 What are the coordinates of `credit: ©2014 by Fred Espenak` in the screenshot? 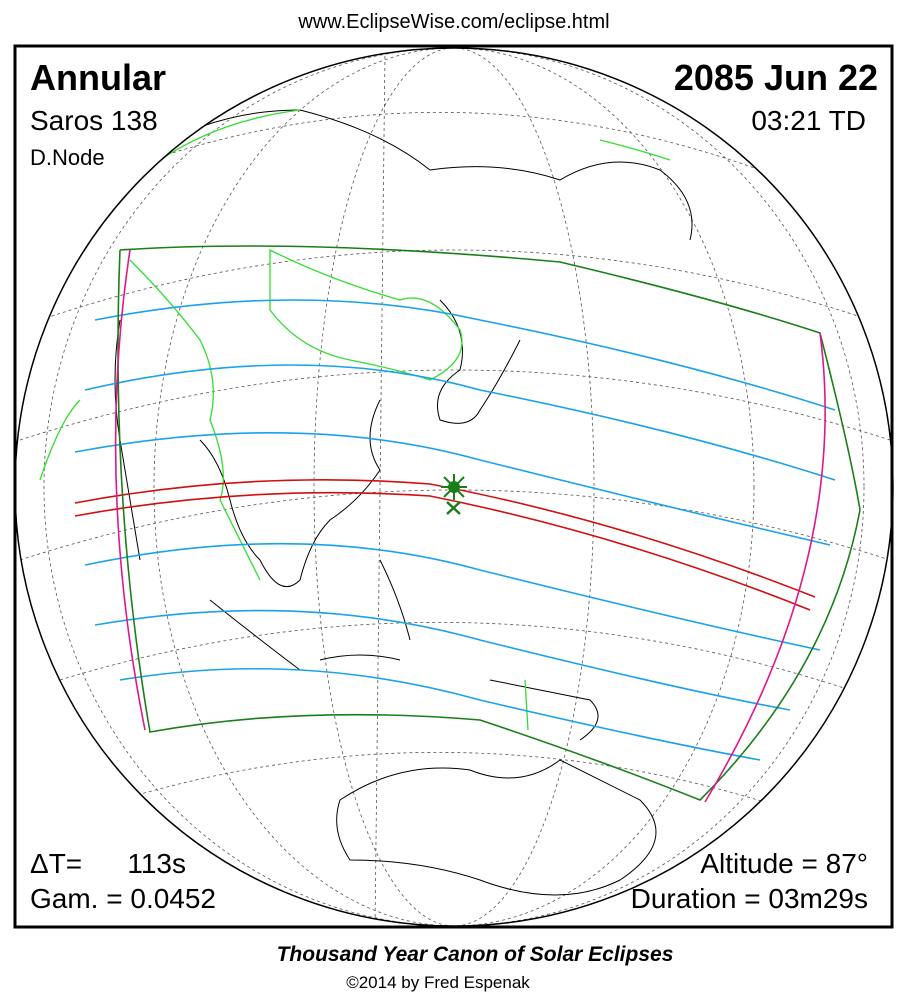 It's located at (438, 982).